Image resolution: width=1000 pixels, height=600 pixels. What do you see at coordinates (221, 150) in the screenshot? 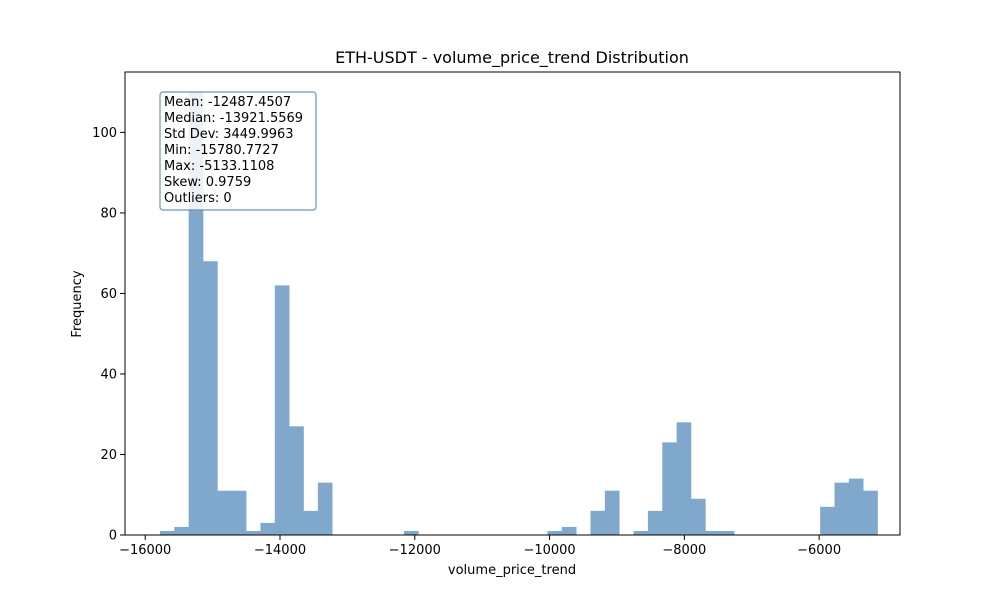
I see `stats-min: Min: -15780.7727` at bounding box center [221, 150].